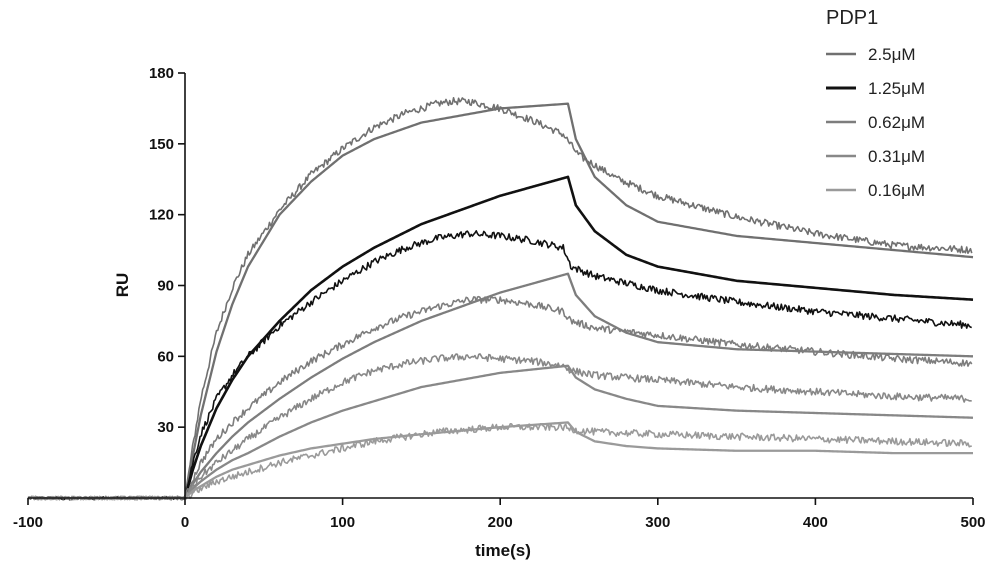  I want to click on x-tick-label: 400, so click(815, 522).